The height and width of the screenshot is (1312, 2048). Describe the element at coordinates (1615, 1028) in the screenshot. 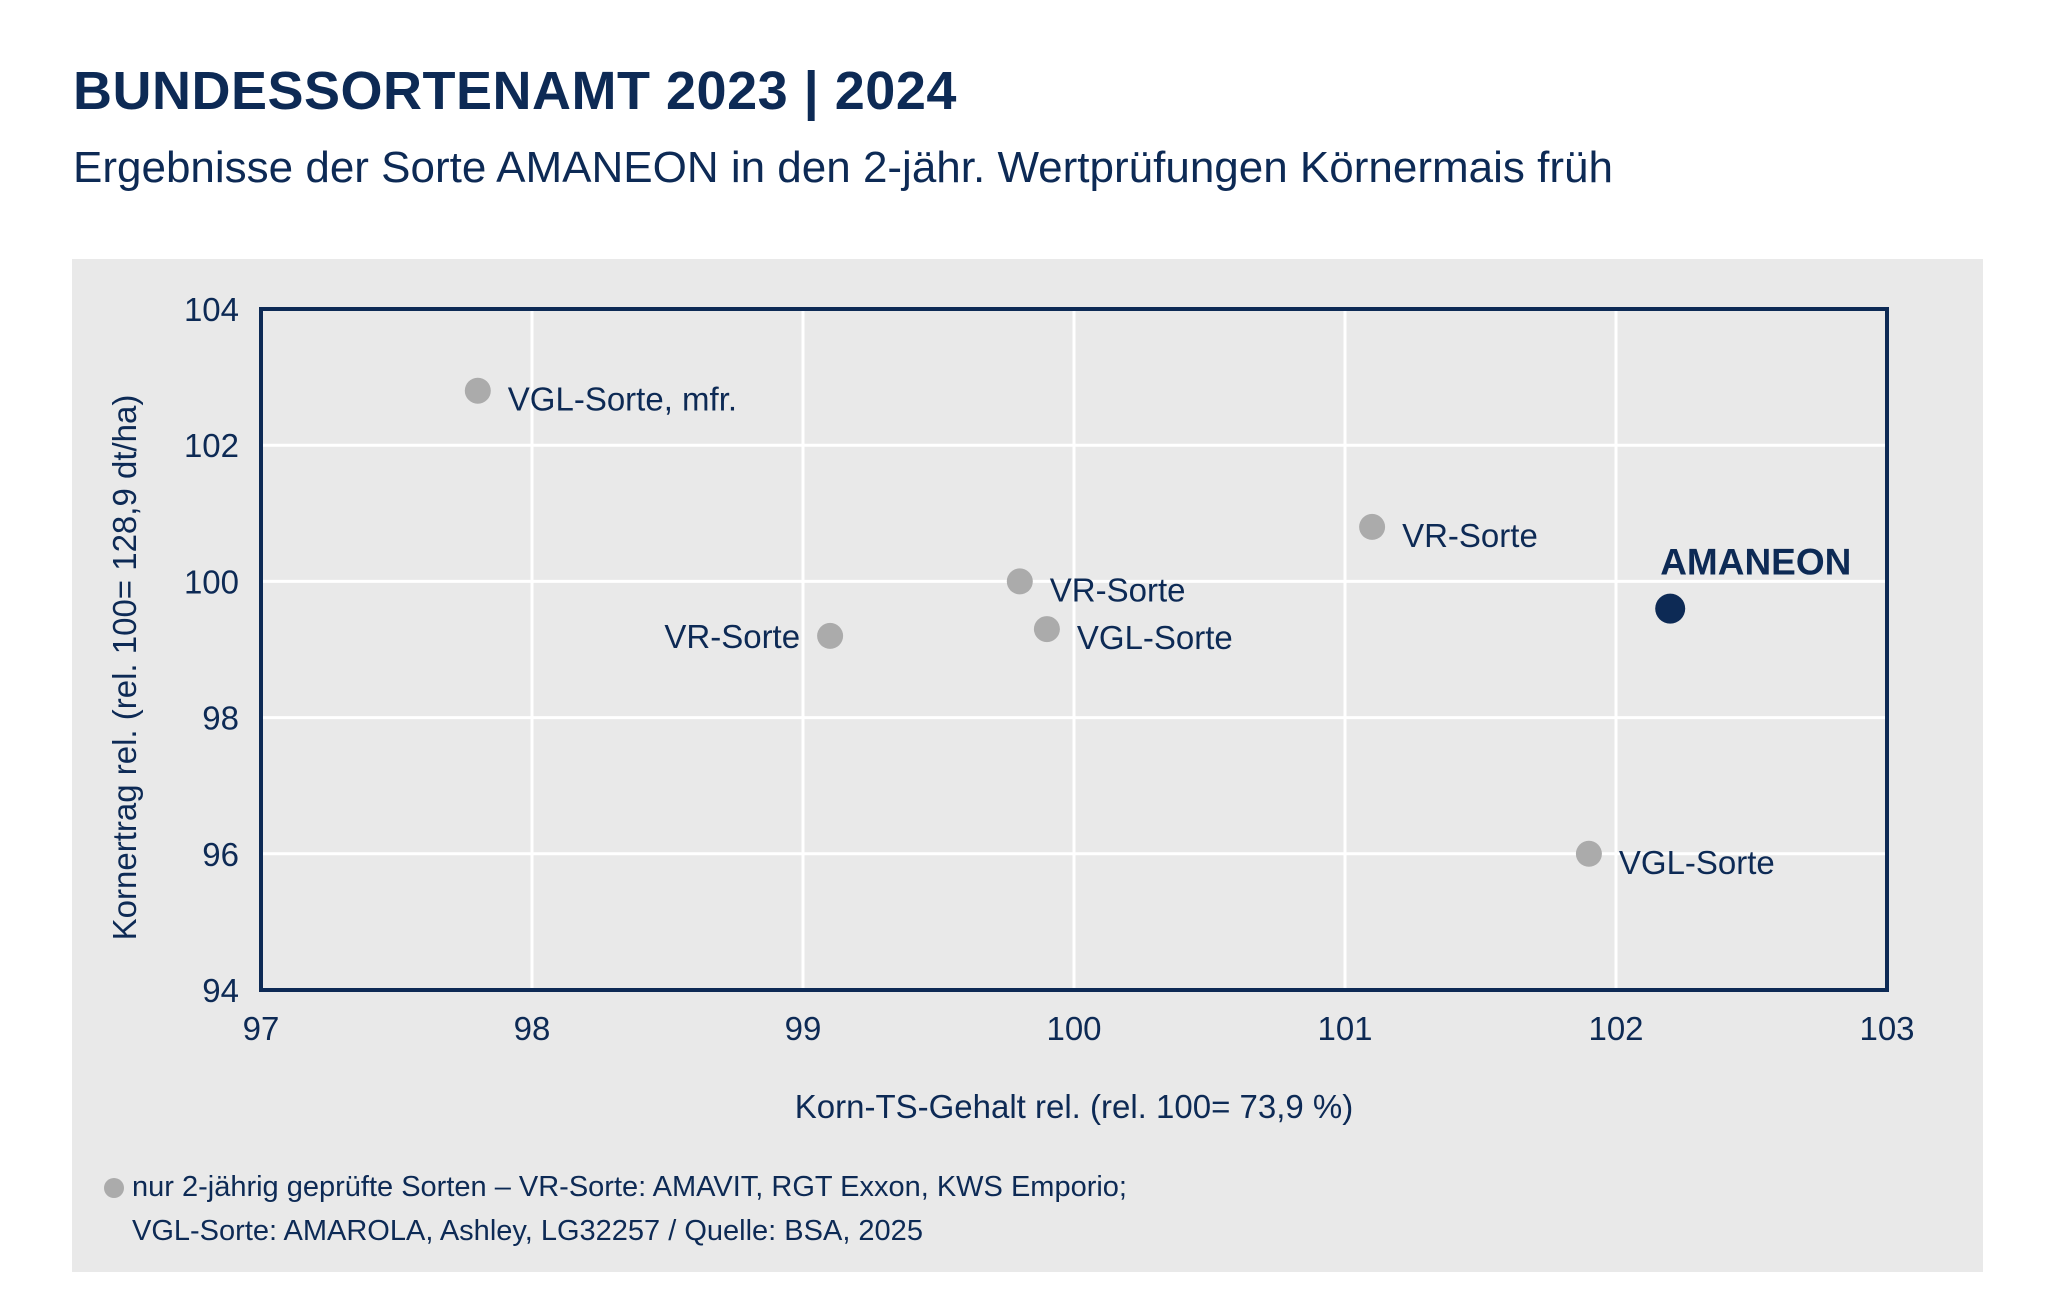

I see `x-tick-label: 102` at that location.